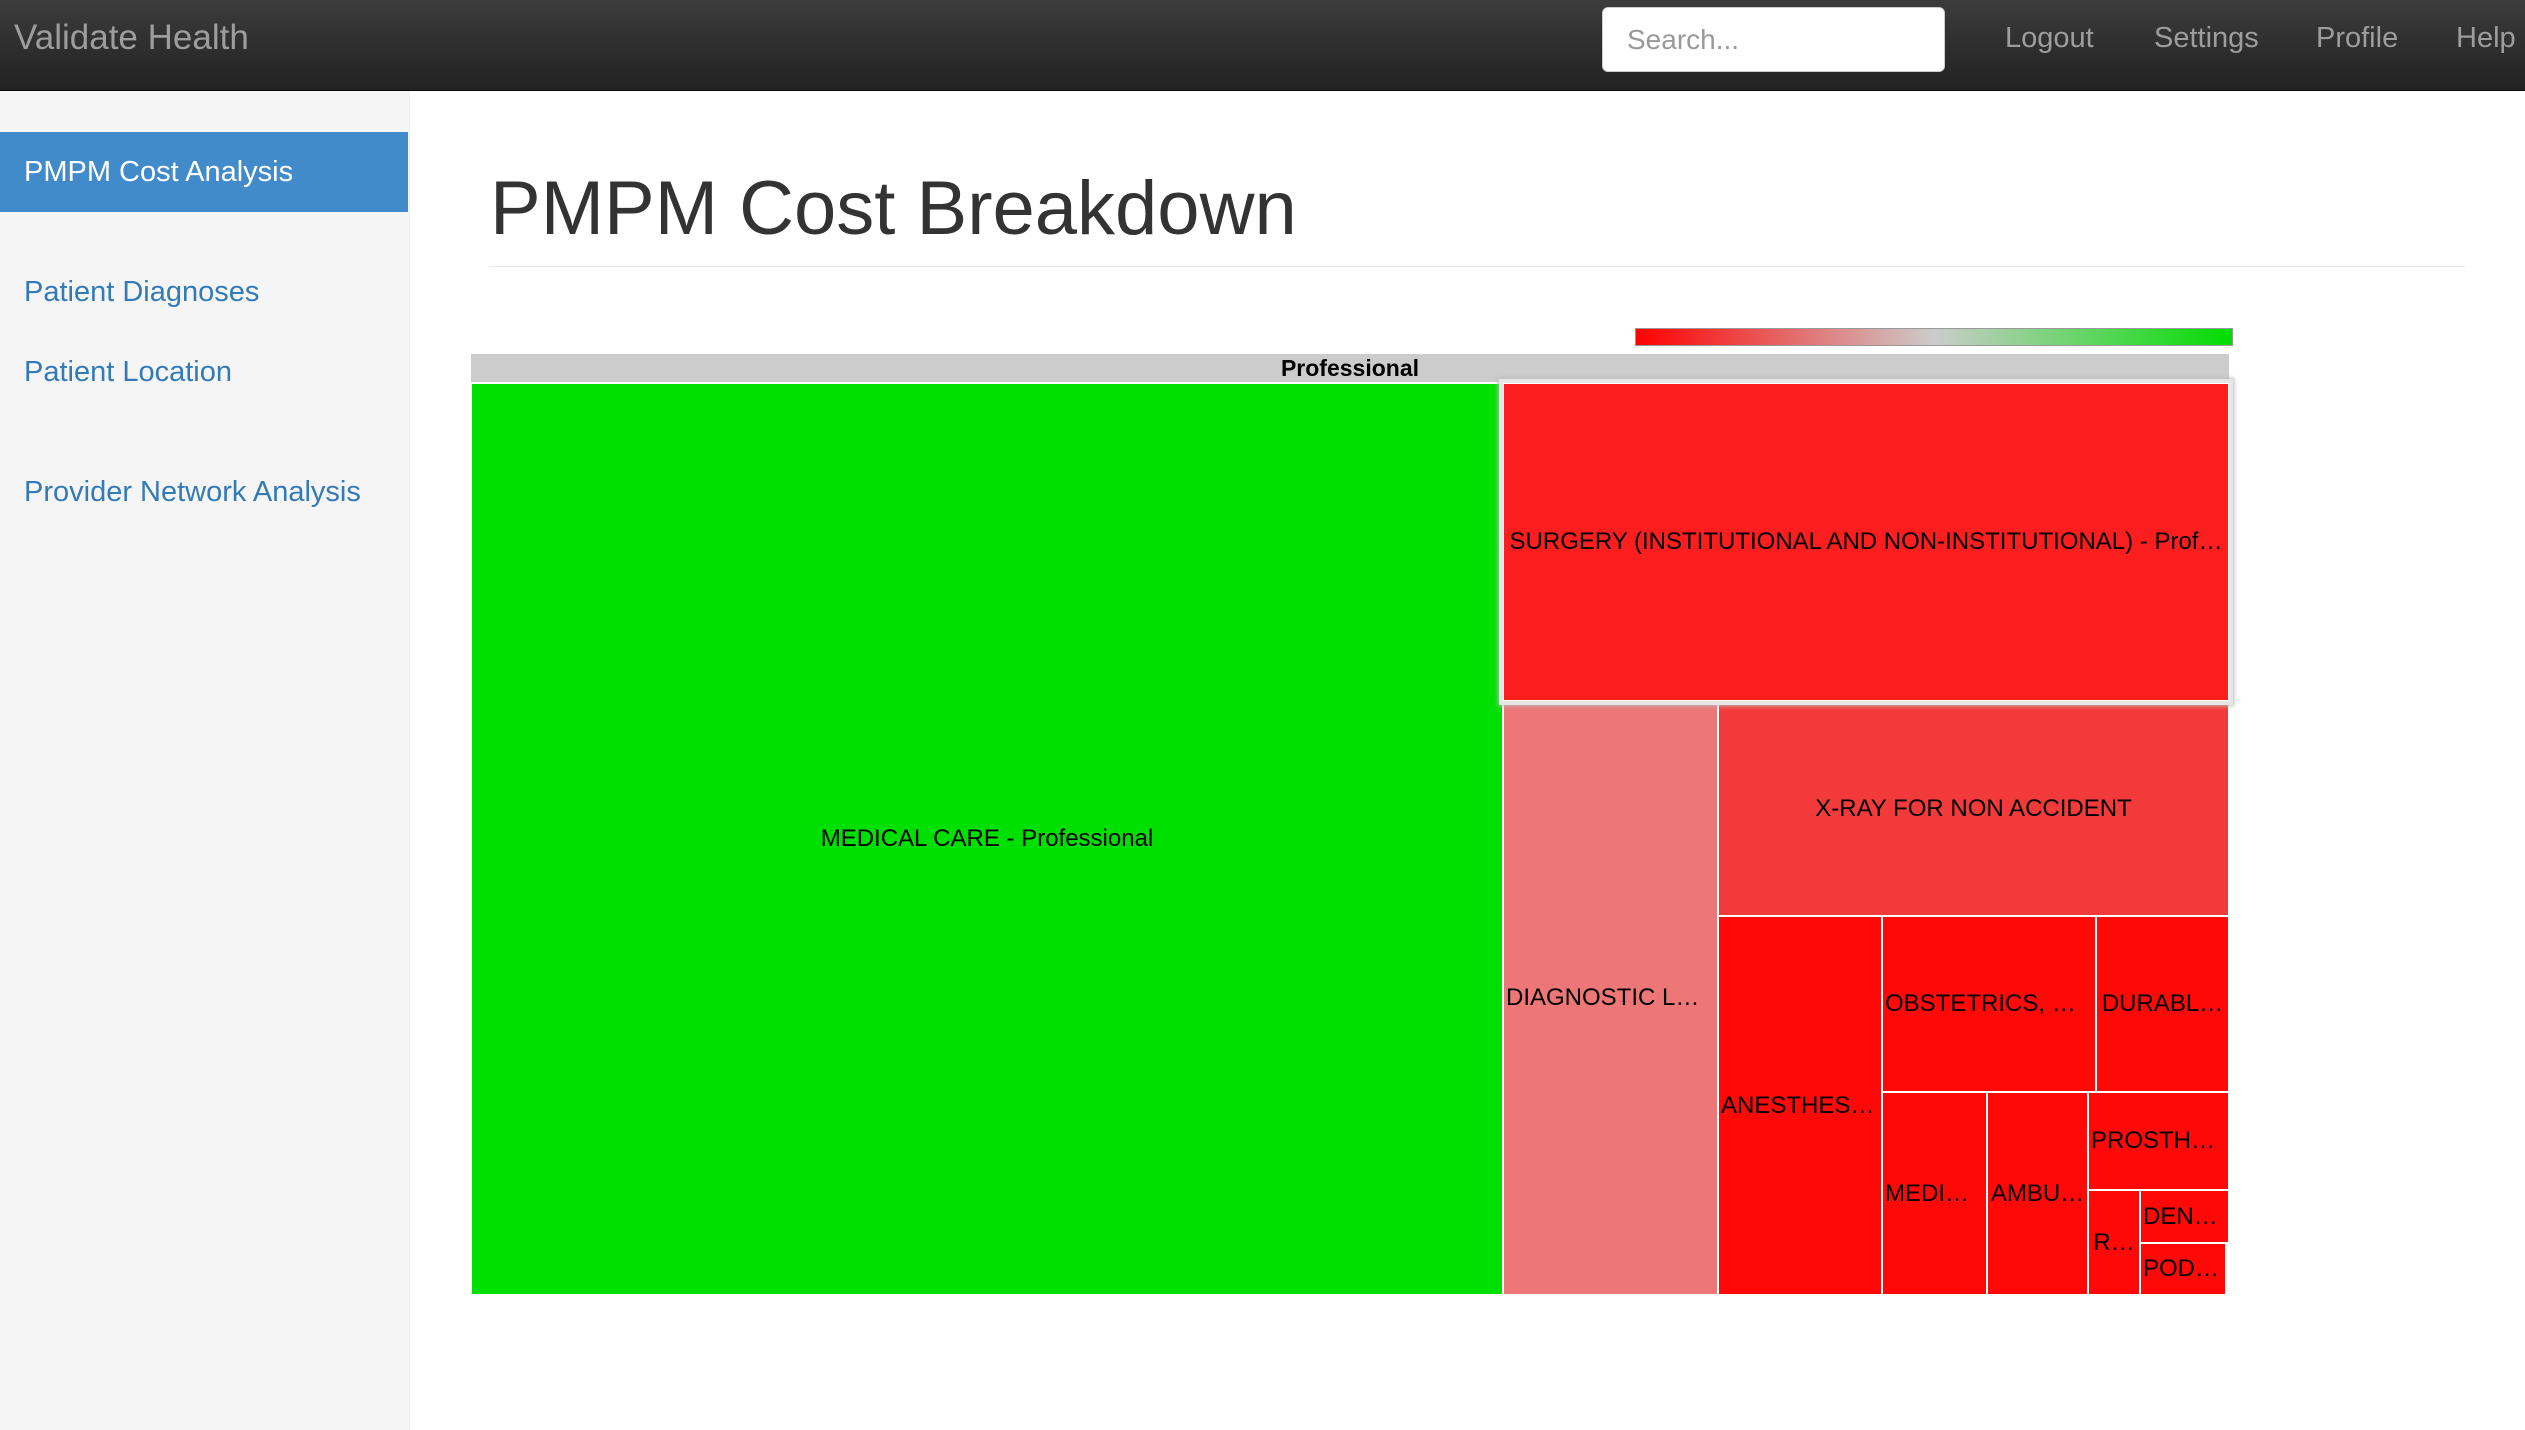 This screenshot has height=1430, width=2525. Describe the element at coordinates (1350, 368) in the screenshot. I see `treemap-parent-header: Professional` at that location.